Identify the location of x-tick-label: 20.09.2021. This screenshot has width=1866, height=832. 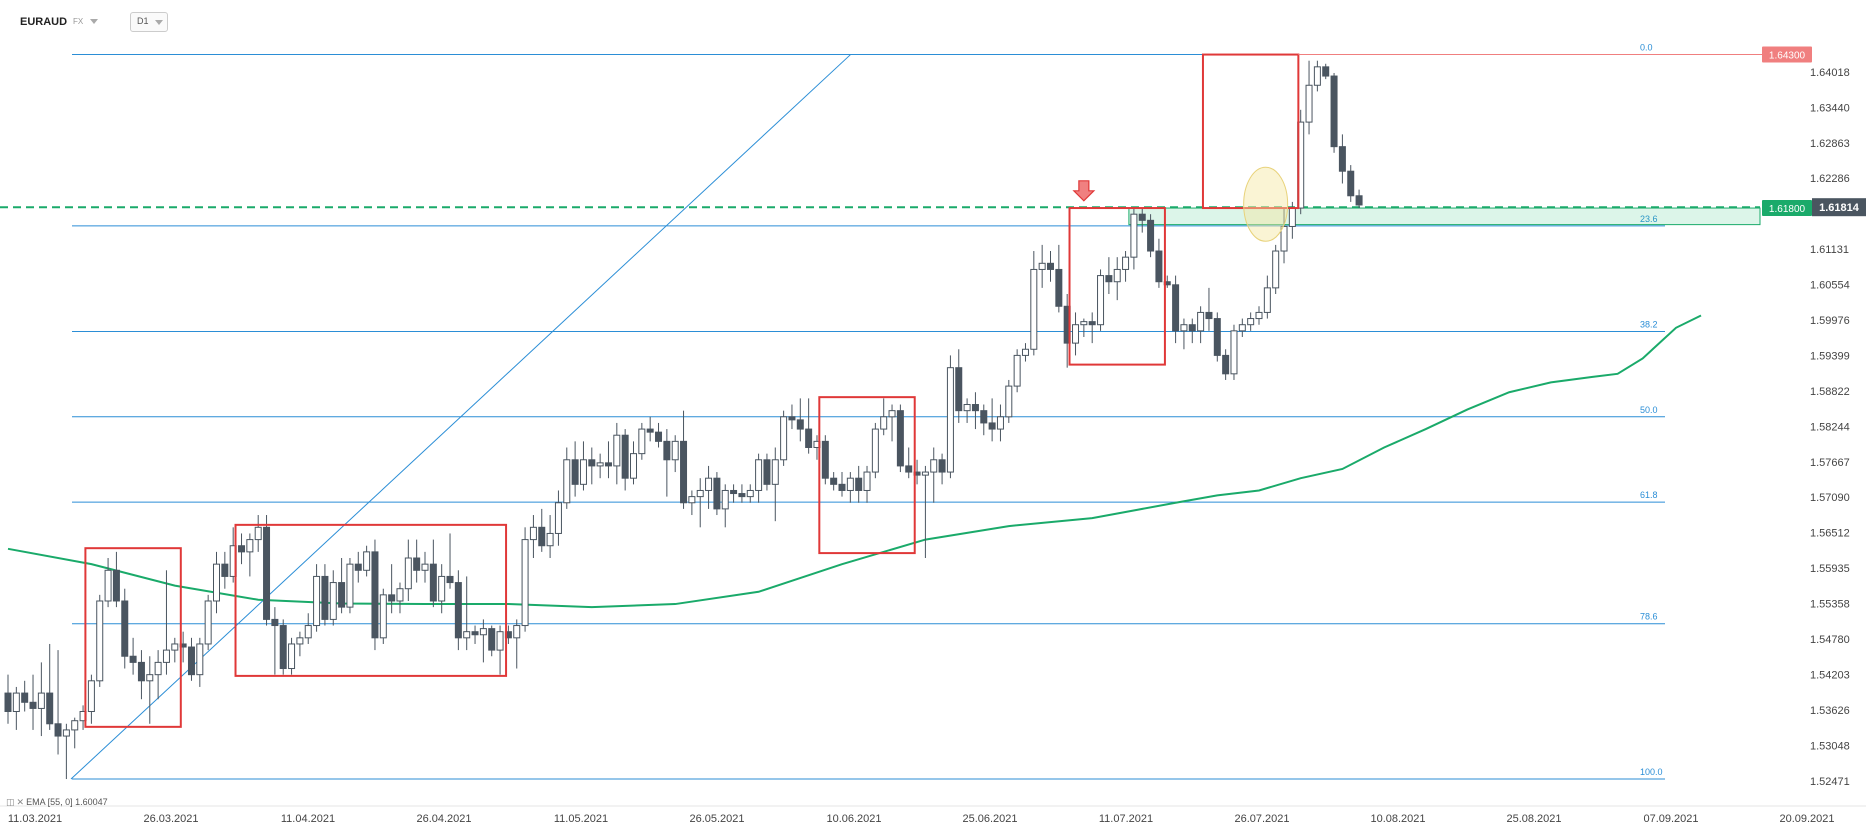
(1806, 819).